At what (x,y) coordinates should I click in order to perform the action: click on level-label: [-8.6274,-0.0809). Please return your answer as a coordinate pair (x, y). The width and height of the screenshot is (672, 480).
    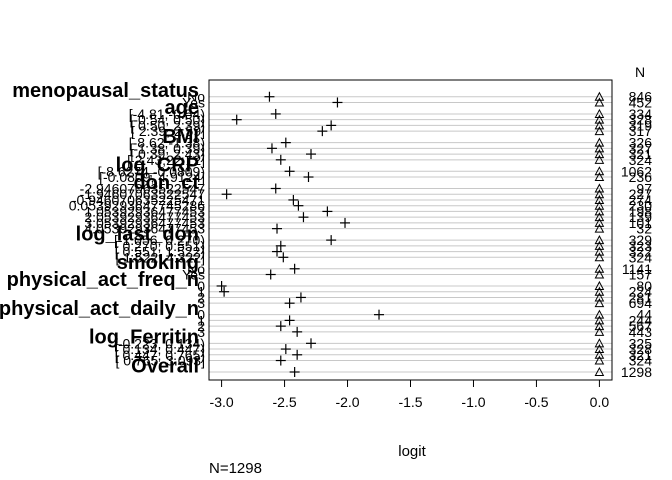
    Looking at the image, I should click on (151, 171).